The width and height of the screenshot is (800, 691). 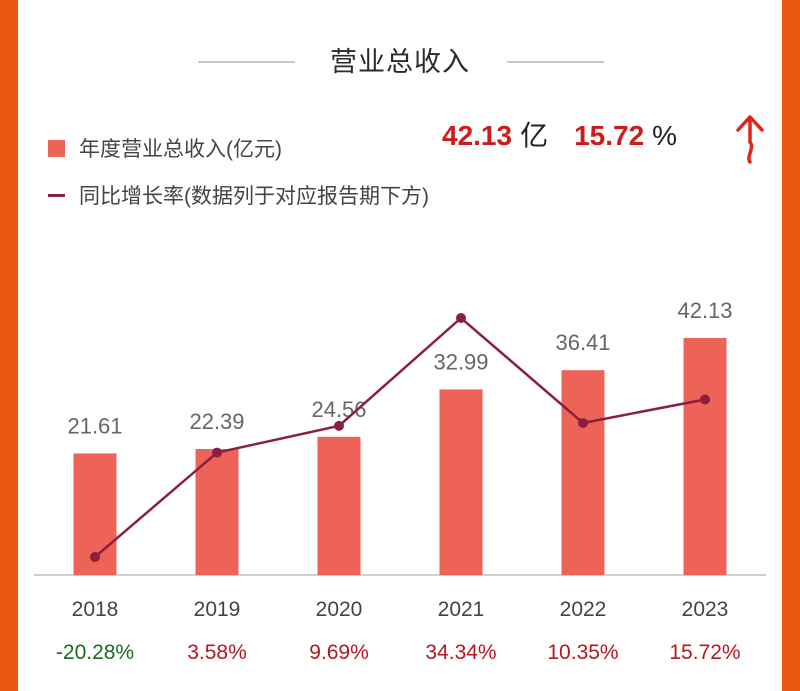 What do you see at coordinates (460, 361) in the screenshot?
I see `bar-value-label: 32.99` at bounding box center [460, 361].